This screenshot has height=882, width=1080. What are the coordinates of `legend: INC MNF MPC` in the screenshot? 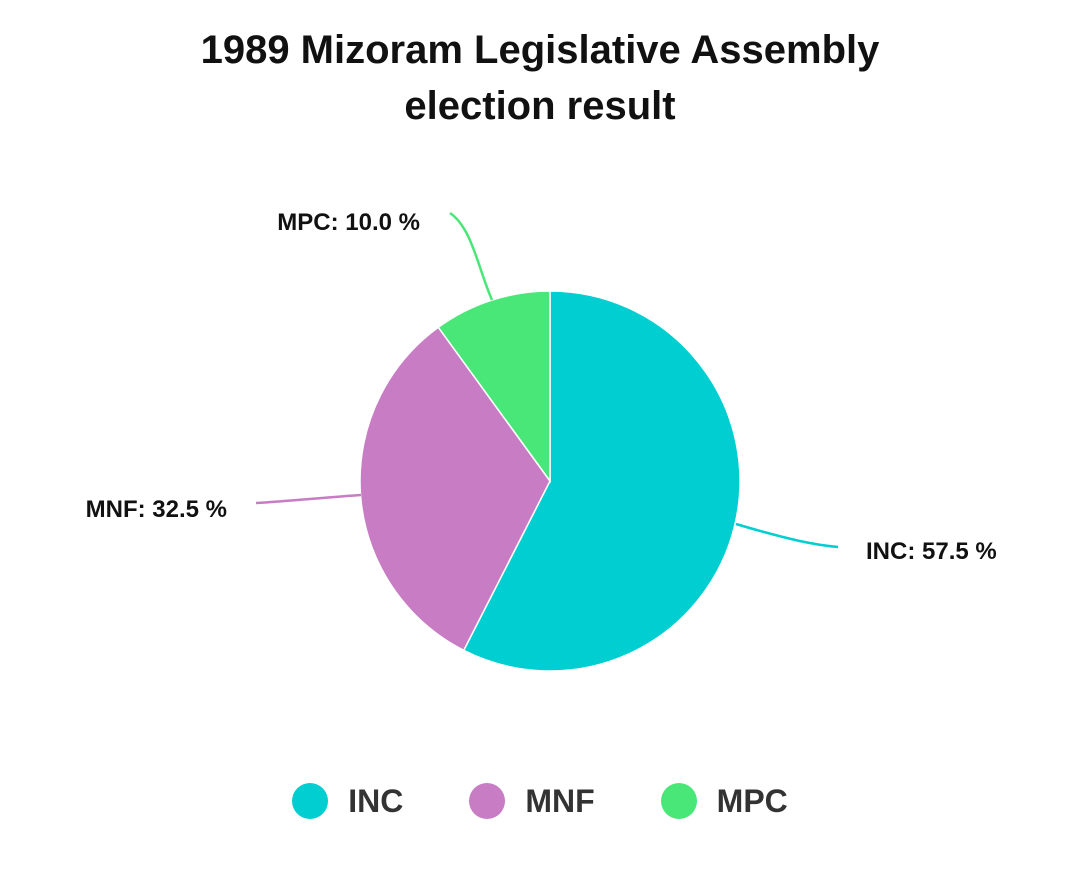 It's located at (540, 801).